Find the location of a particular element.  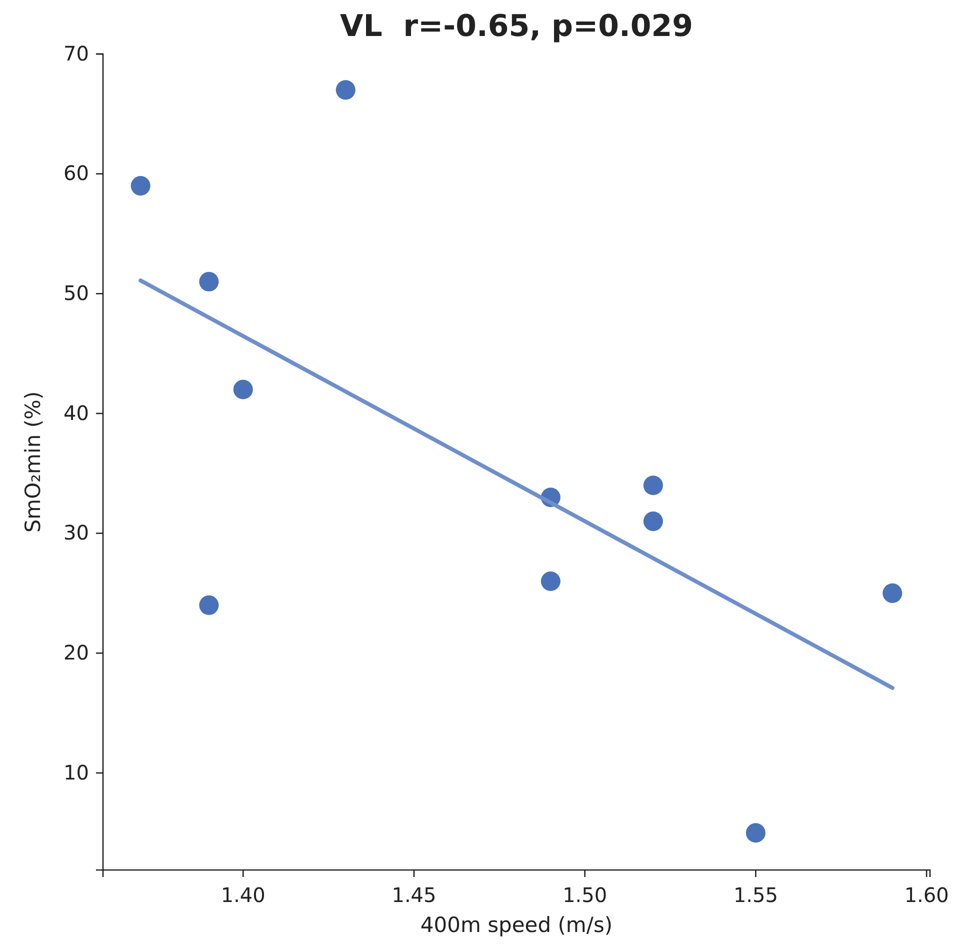

x-tick-label: 1.40 is located at coordinates (243, 895).